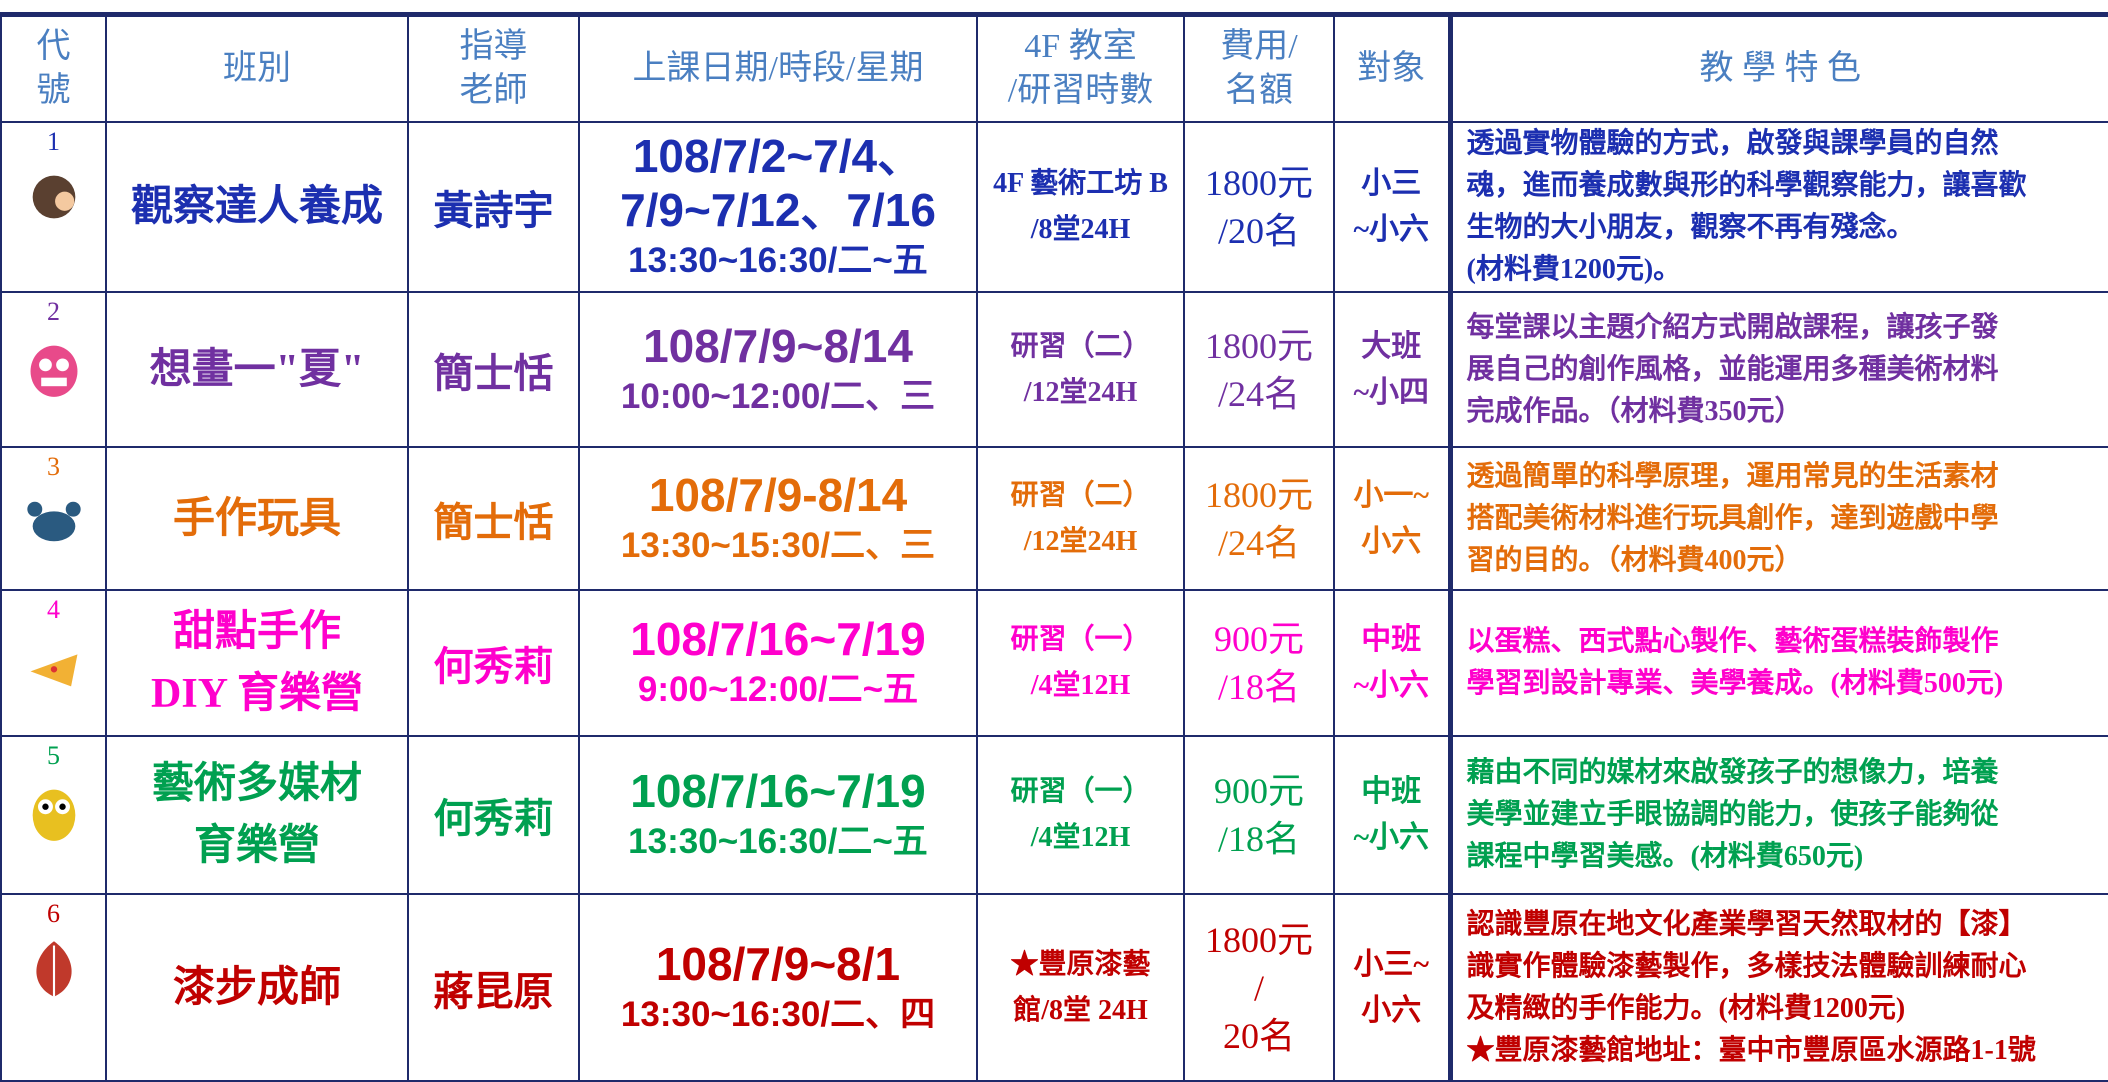  I want to click on cell-line: 課程中學習美感。(材料費650元), so click(1787, 857).